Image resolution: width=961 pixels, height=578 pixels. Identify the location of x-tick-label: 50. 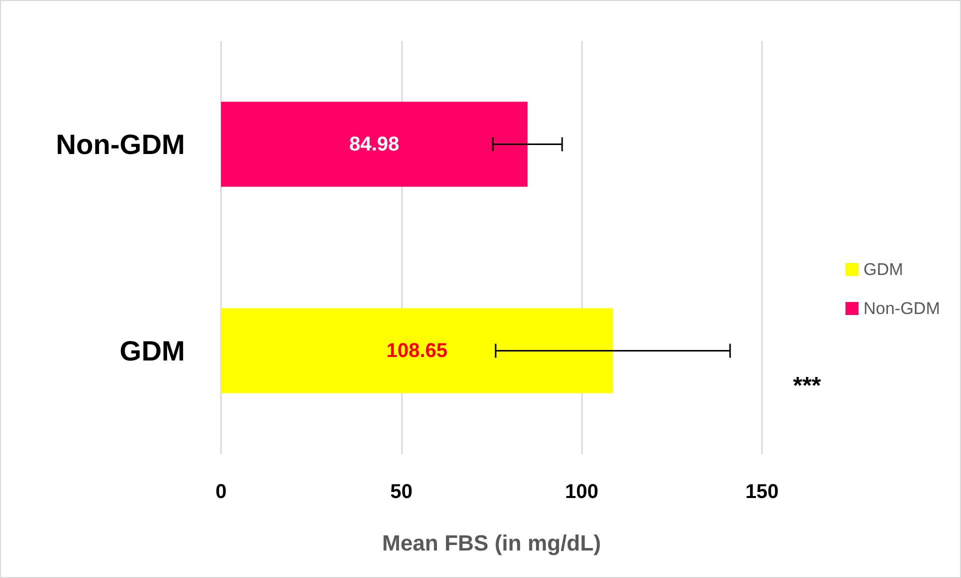
(401, 492).